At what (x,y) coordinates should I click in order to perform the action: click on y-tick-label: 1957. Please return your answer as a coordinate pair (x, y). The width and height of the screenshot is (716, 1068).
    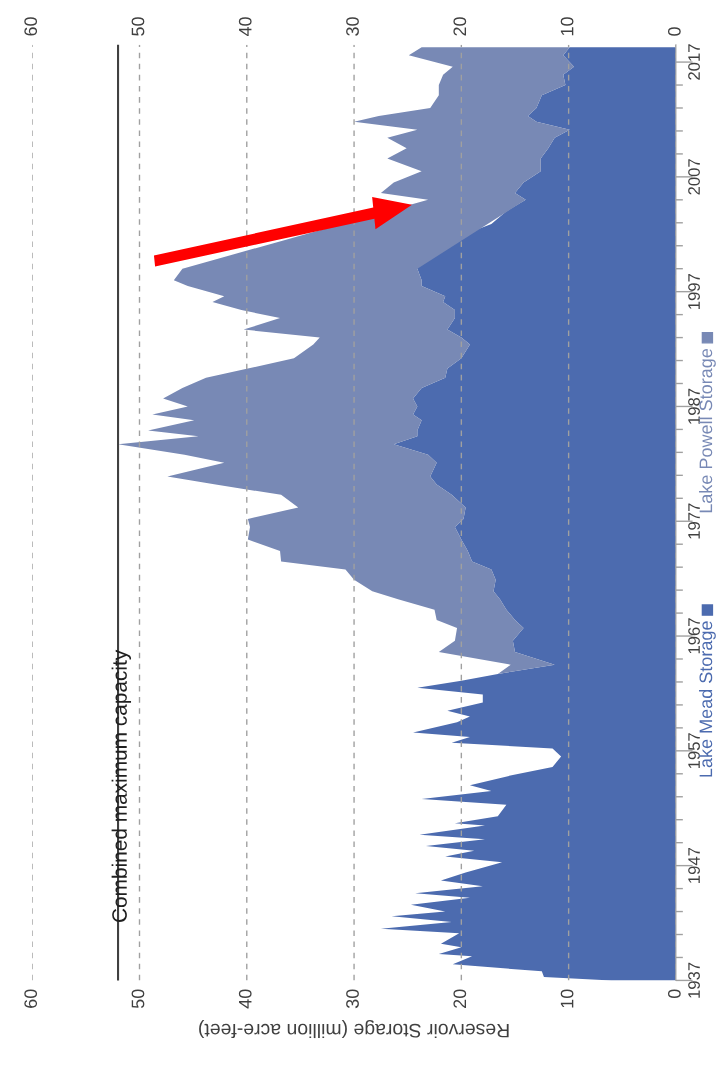
    Looking at the image, I should click on (694, 751).